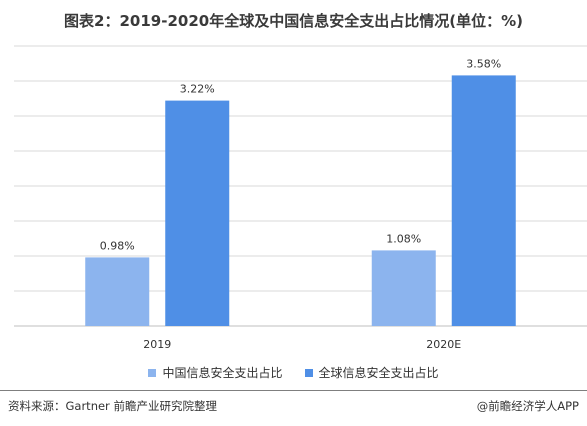  I want to click on x-tick-label: 2020E, so click(443, 344).